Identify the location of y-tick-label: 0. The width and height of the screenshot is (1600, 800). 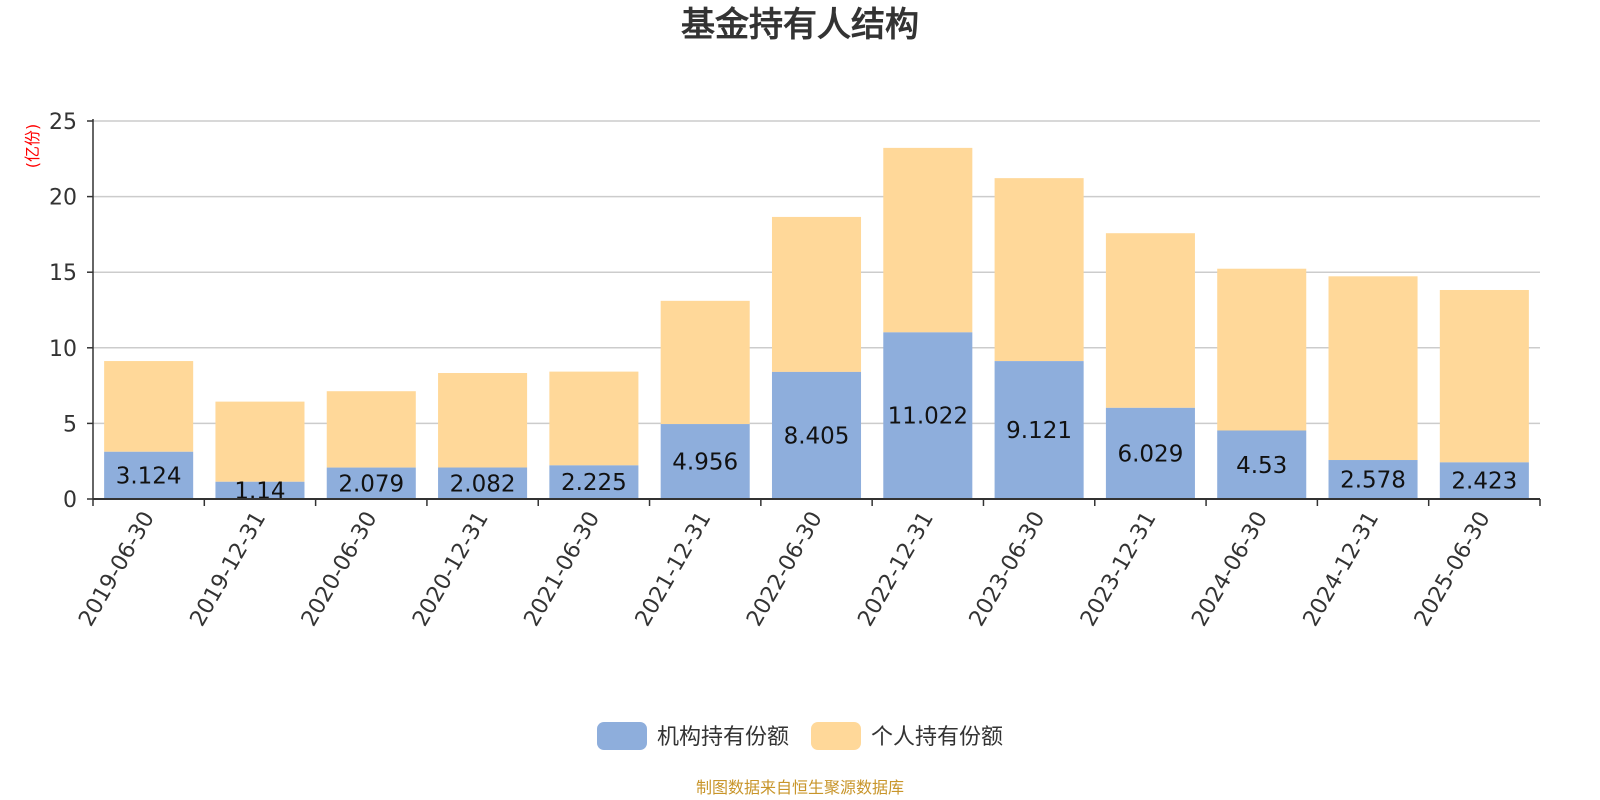
(70, 500).